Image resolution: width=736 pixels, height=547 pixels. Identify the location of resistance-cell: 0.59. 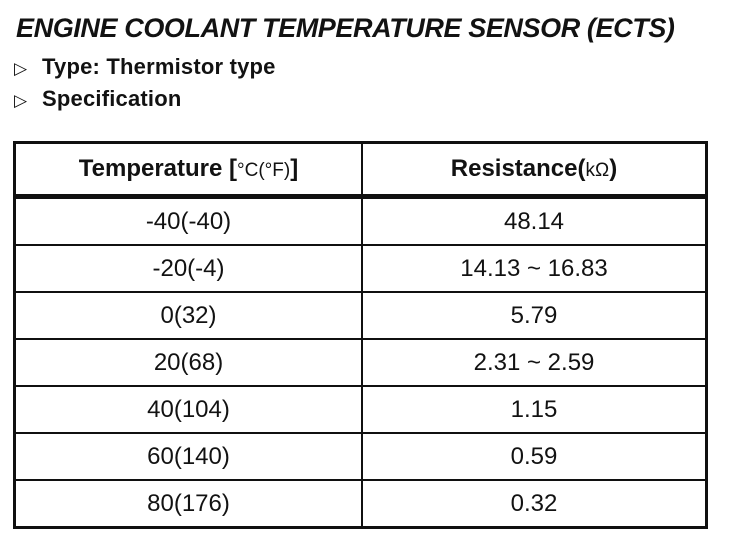
(534, 456).